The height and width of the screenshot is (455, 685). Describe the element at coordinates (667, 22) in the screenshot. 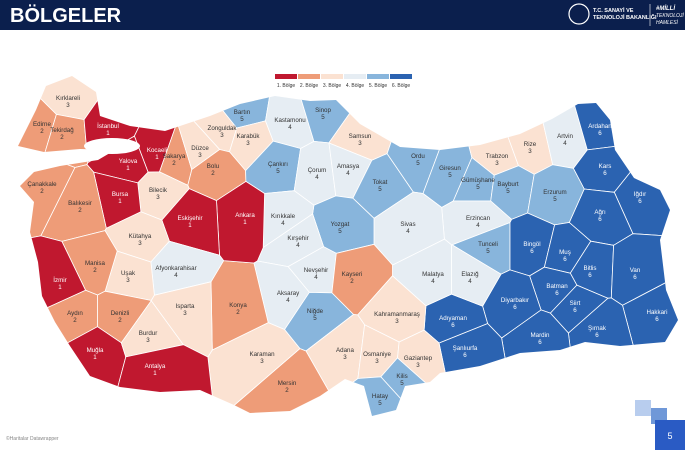

I see `slogan: HAMLESİ` at that location.